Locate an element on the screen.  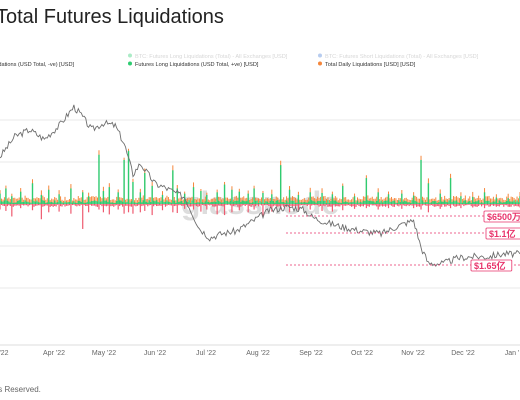
x-tick-label: May '22 is located at coordinates (104, 353).